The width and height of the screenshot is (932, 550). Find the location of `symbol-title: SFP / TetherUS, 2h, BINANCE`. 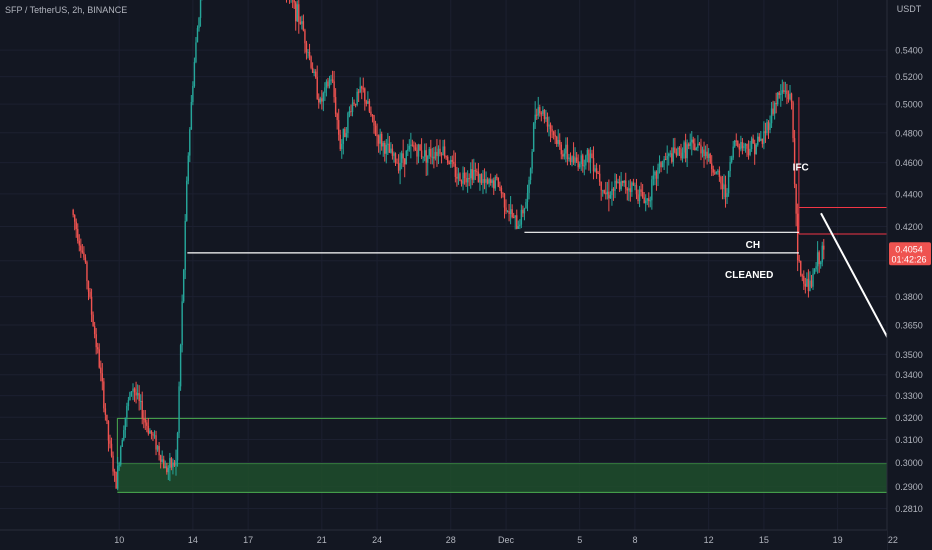

symbol-title: SFP / TetherUS, 2h, BINANCE is located at coordinates (66, 10).